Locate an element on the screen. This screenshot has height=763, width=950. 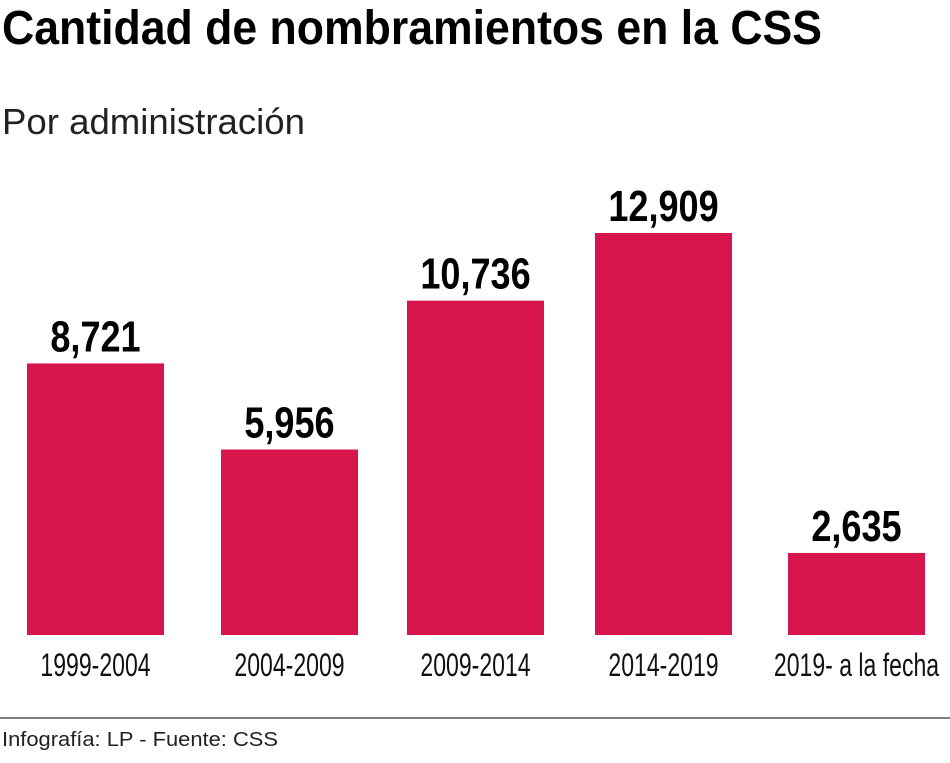
source-note: Infografía: LP - Fuente: CSS is located at coordinates (140, 740).